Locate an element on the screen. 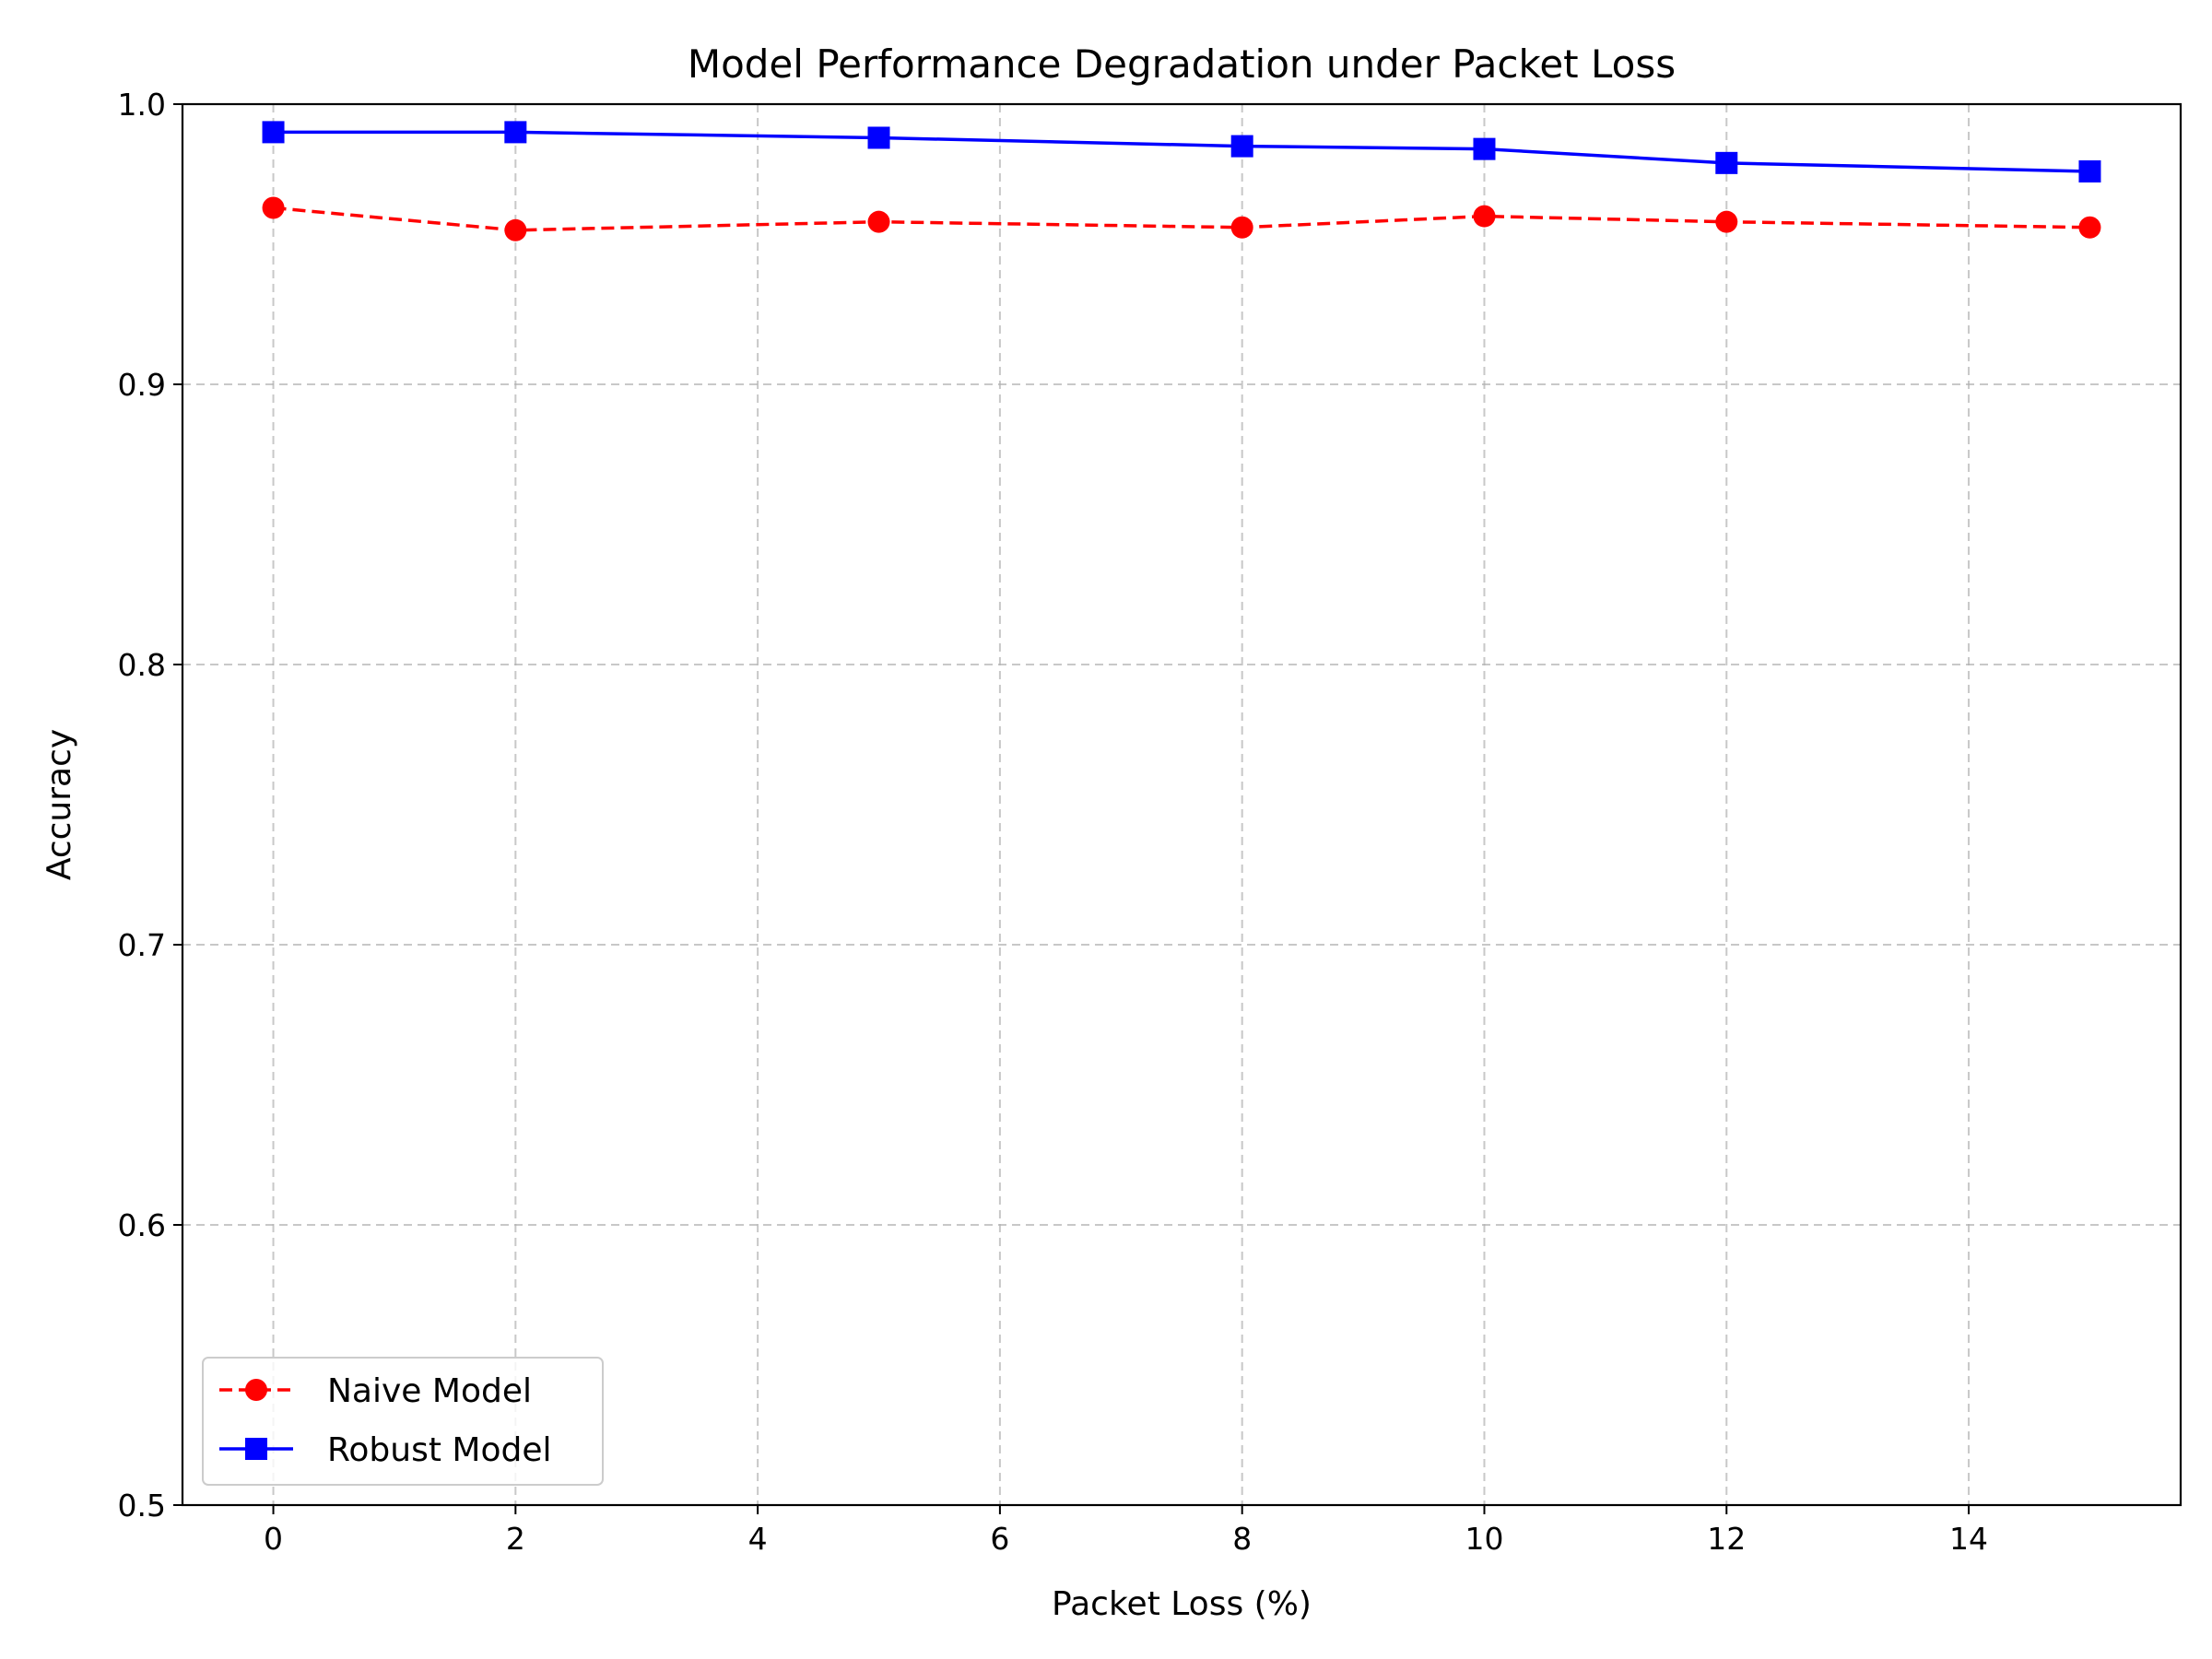 This screenshot has width=2212, height=1659. x-tick-label: 4 is located at coordinates (758, 1539).